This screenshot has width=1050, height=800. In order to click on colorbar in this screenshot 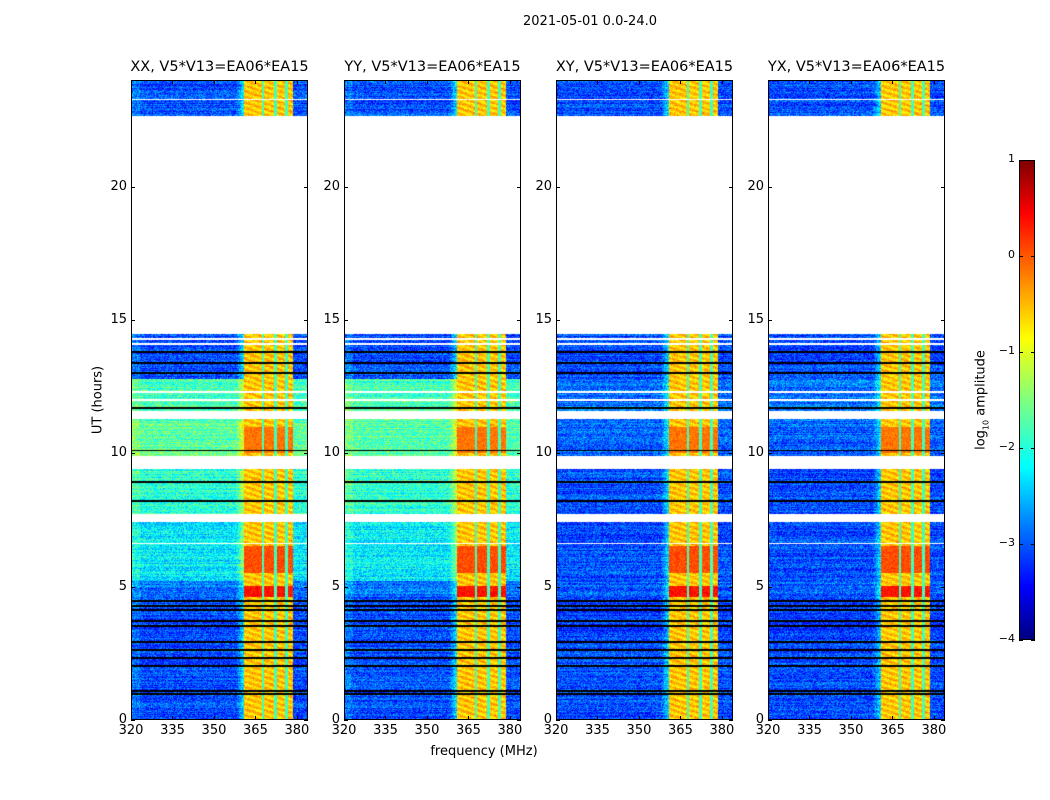, I will do `click(1027, 400)`.